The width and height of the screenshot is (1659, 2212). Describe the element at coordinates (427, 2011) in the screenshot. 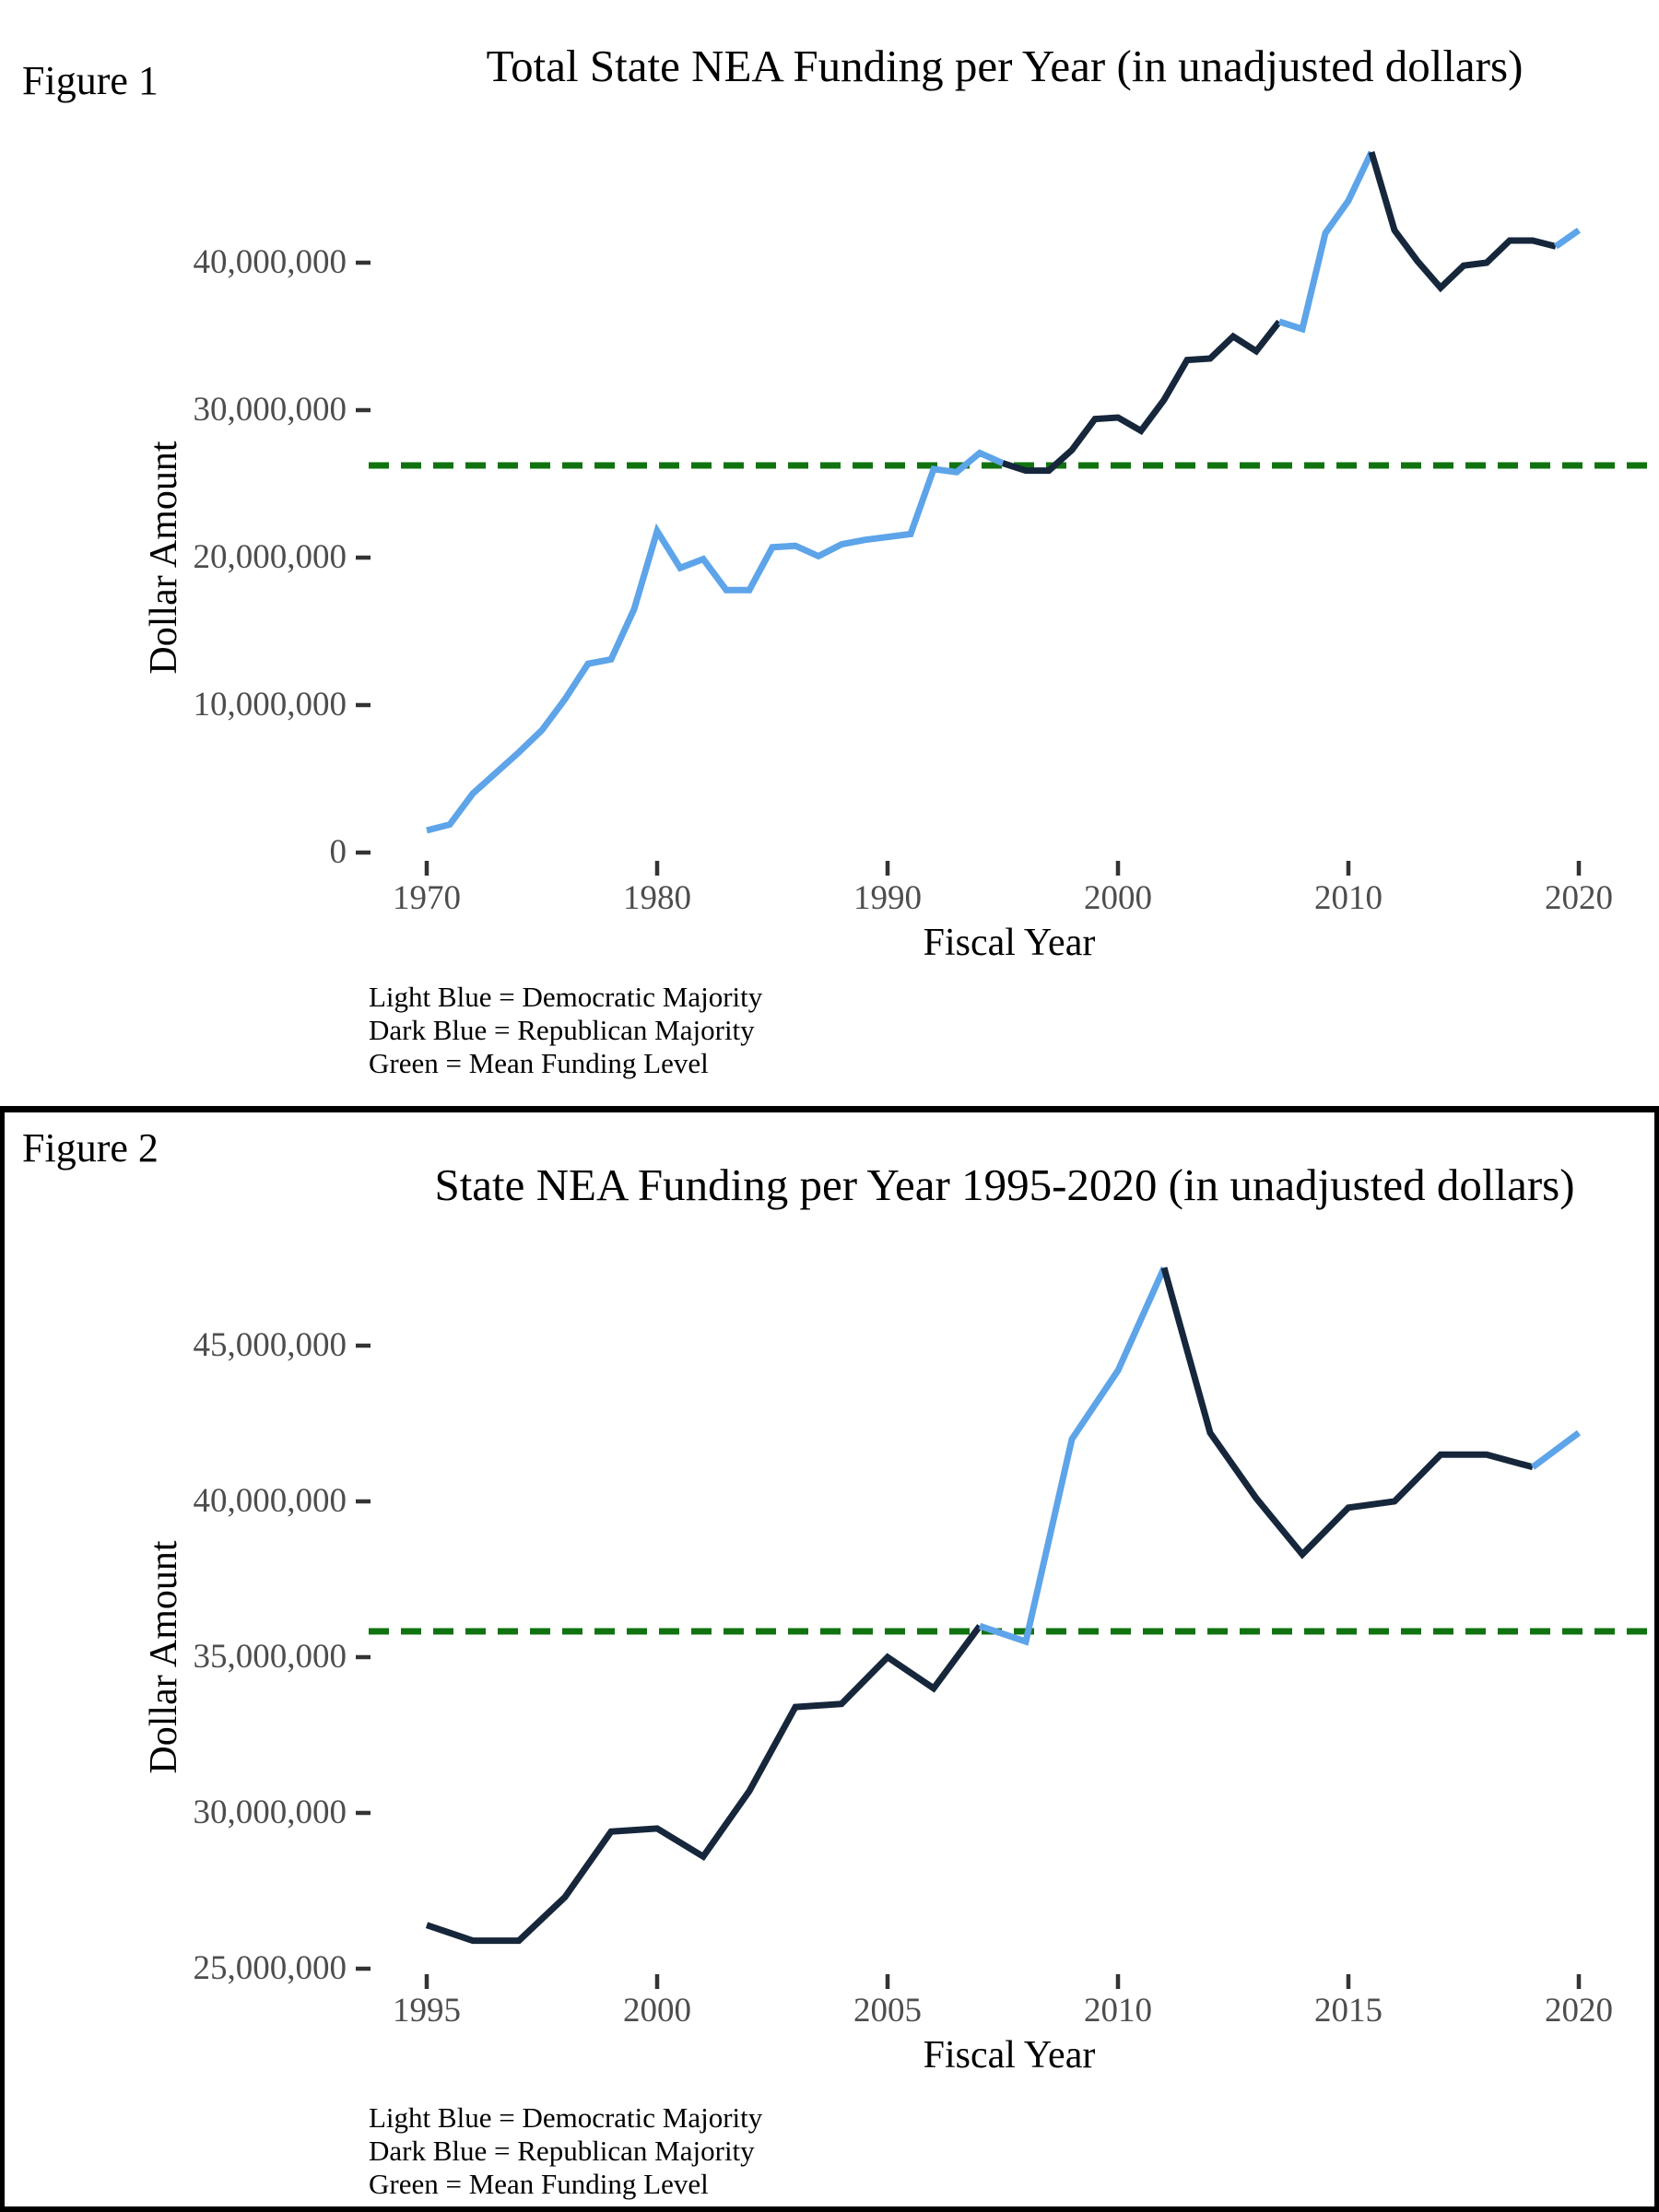

I see `x-tick-label: 1995` at that location.